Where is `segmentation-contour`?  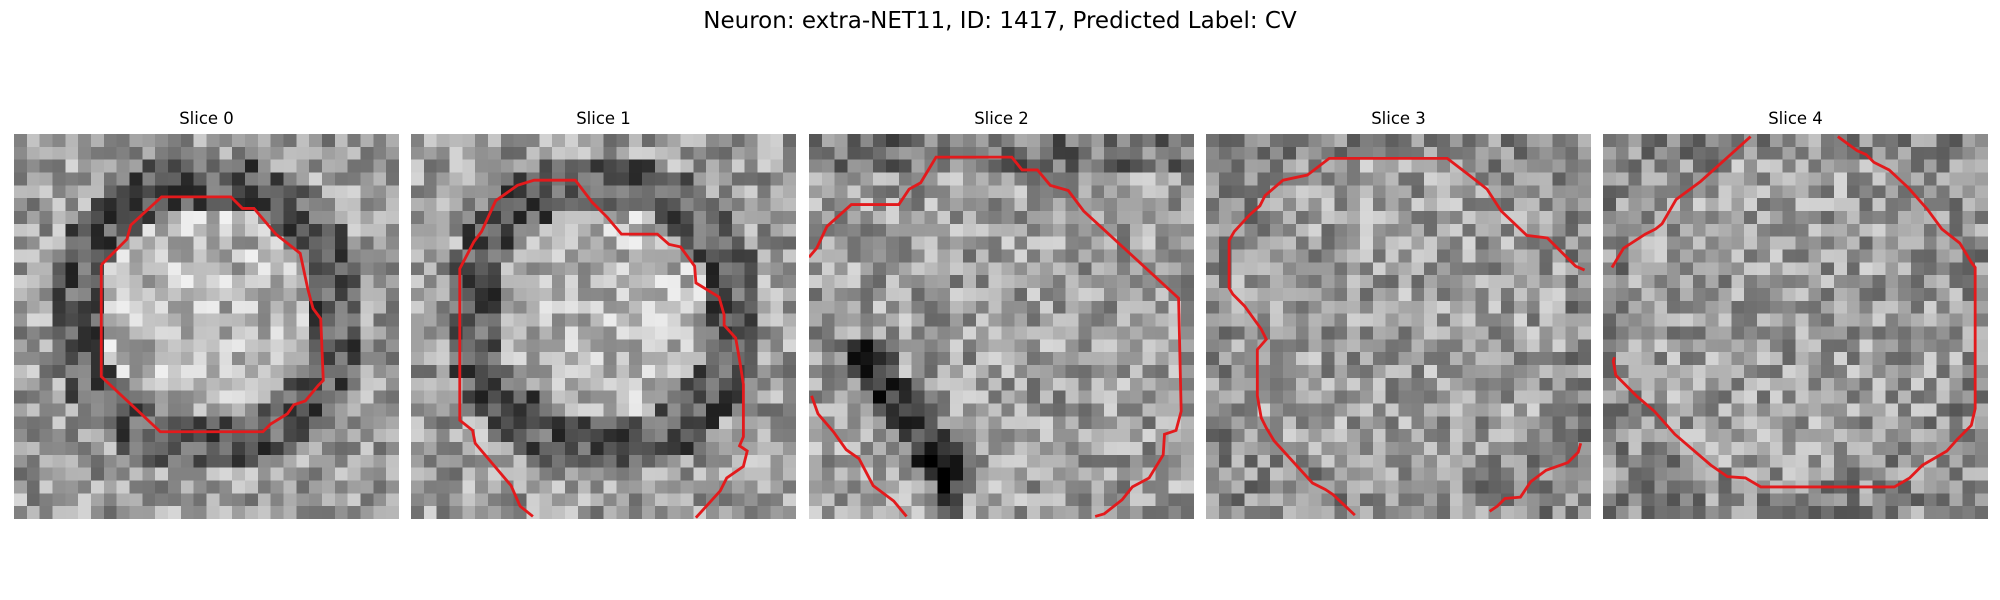
segmentation-contour is located at coordinates (212, 314).